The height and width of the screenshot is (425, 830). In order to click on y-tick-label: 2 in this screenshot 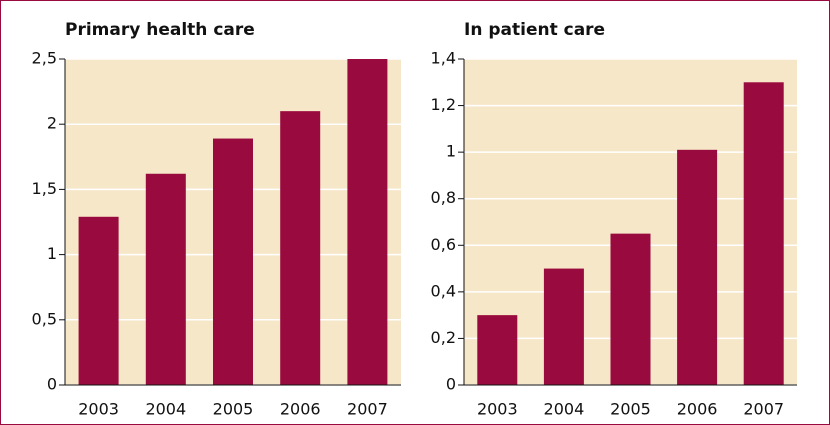, I will do `click(52, 123)`.